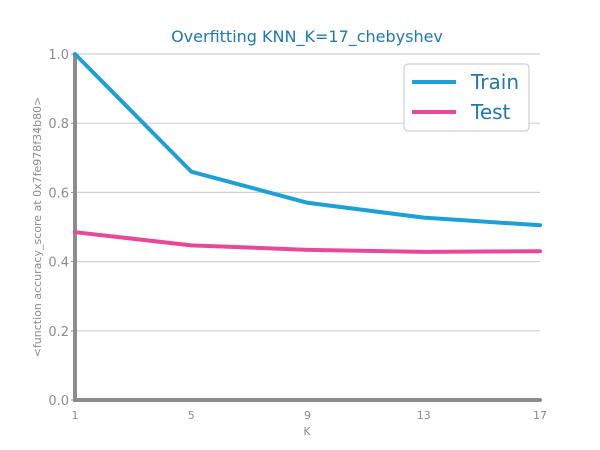 The width and height of the screenshot is (600, 450). Describe the element at coordinates (307, 37) in the screenshot. I see `chart-title: Overfitting KNN_K=17_chebyshev` at that location.